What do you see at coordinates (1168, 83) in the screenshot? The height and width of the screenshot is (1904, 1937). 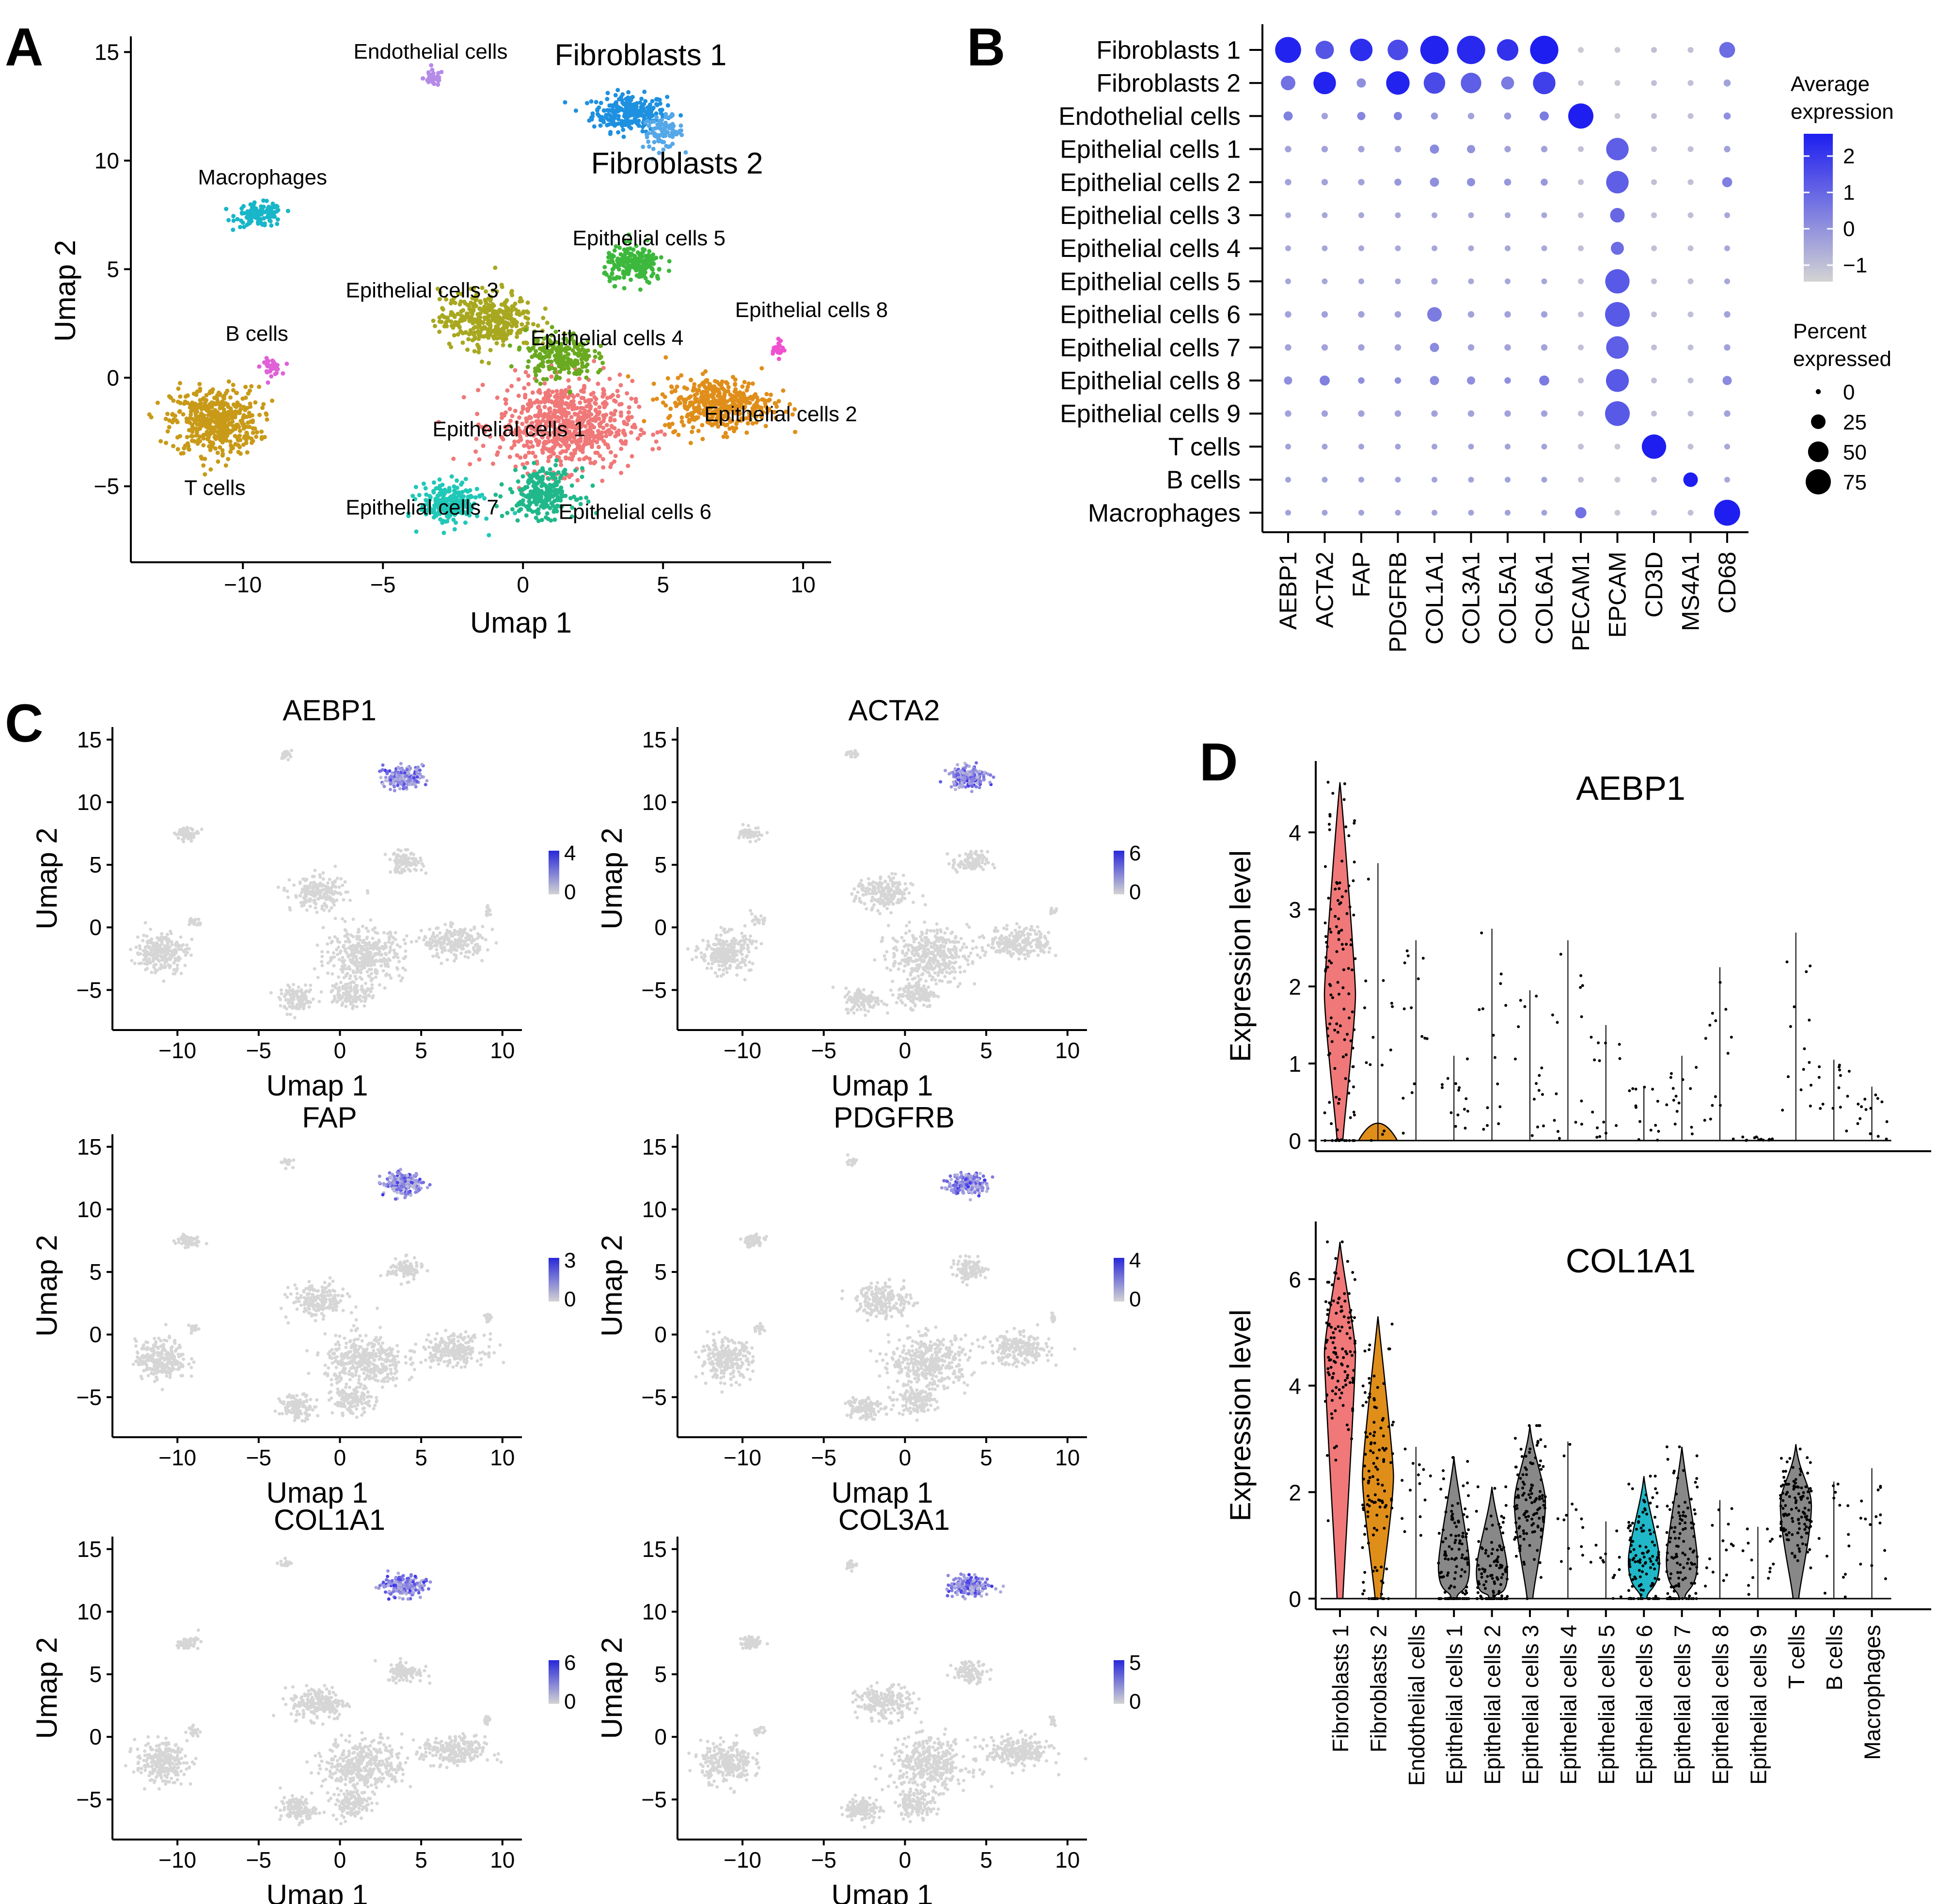 I see `dotplot-row-label: Fibroblasts 2` at bounding box center [1168, 83].